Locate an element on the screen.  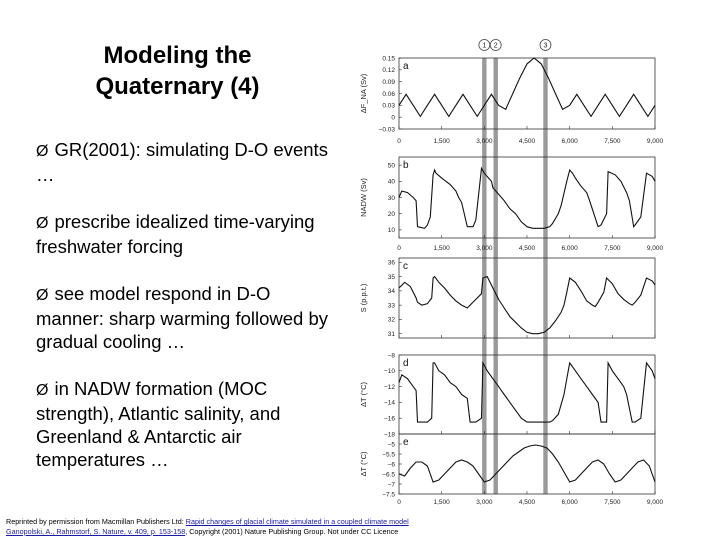
series-line-a is located at coordinates (527, 87).